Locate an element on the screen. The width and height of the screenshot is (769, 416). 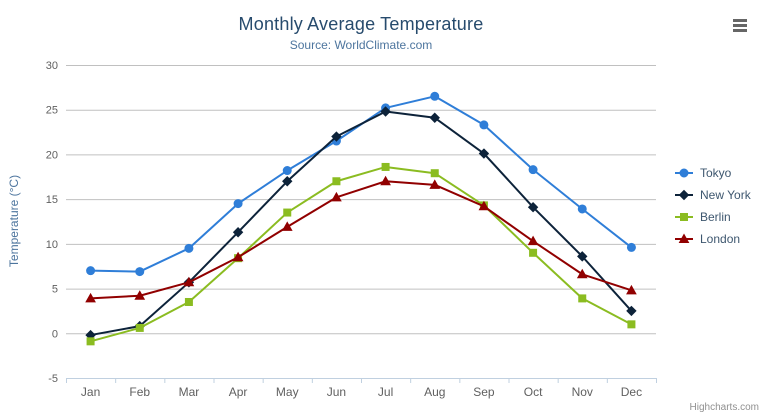
legend-label: Tokyo is located at coordinates (716, 173).